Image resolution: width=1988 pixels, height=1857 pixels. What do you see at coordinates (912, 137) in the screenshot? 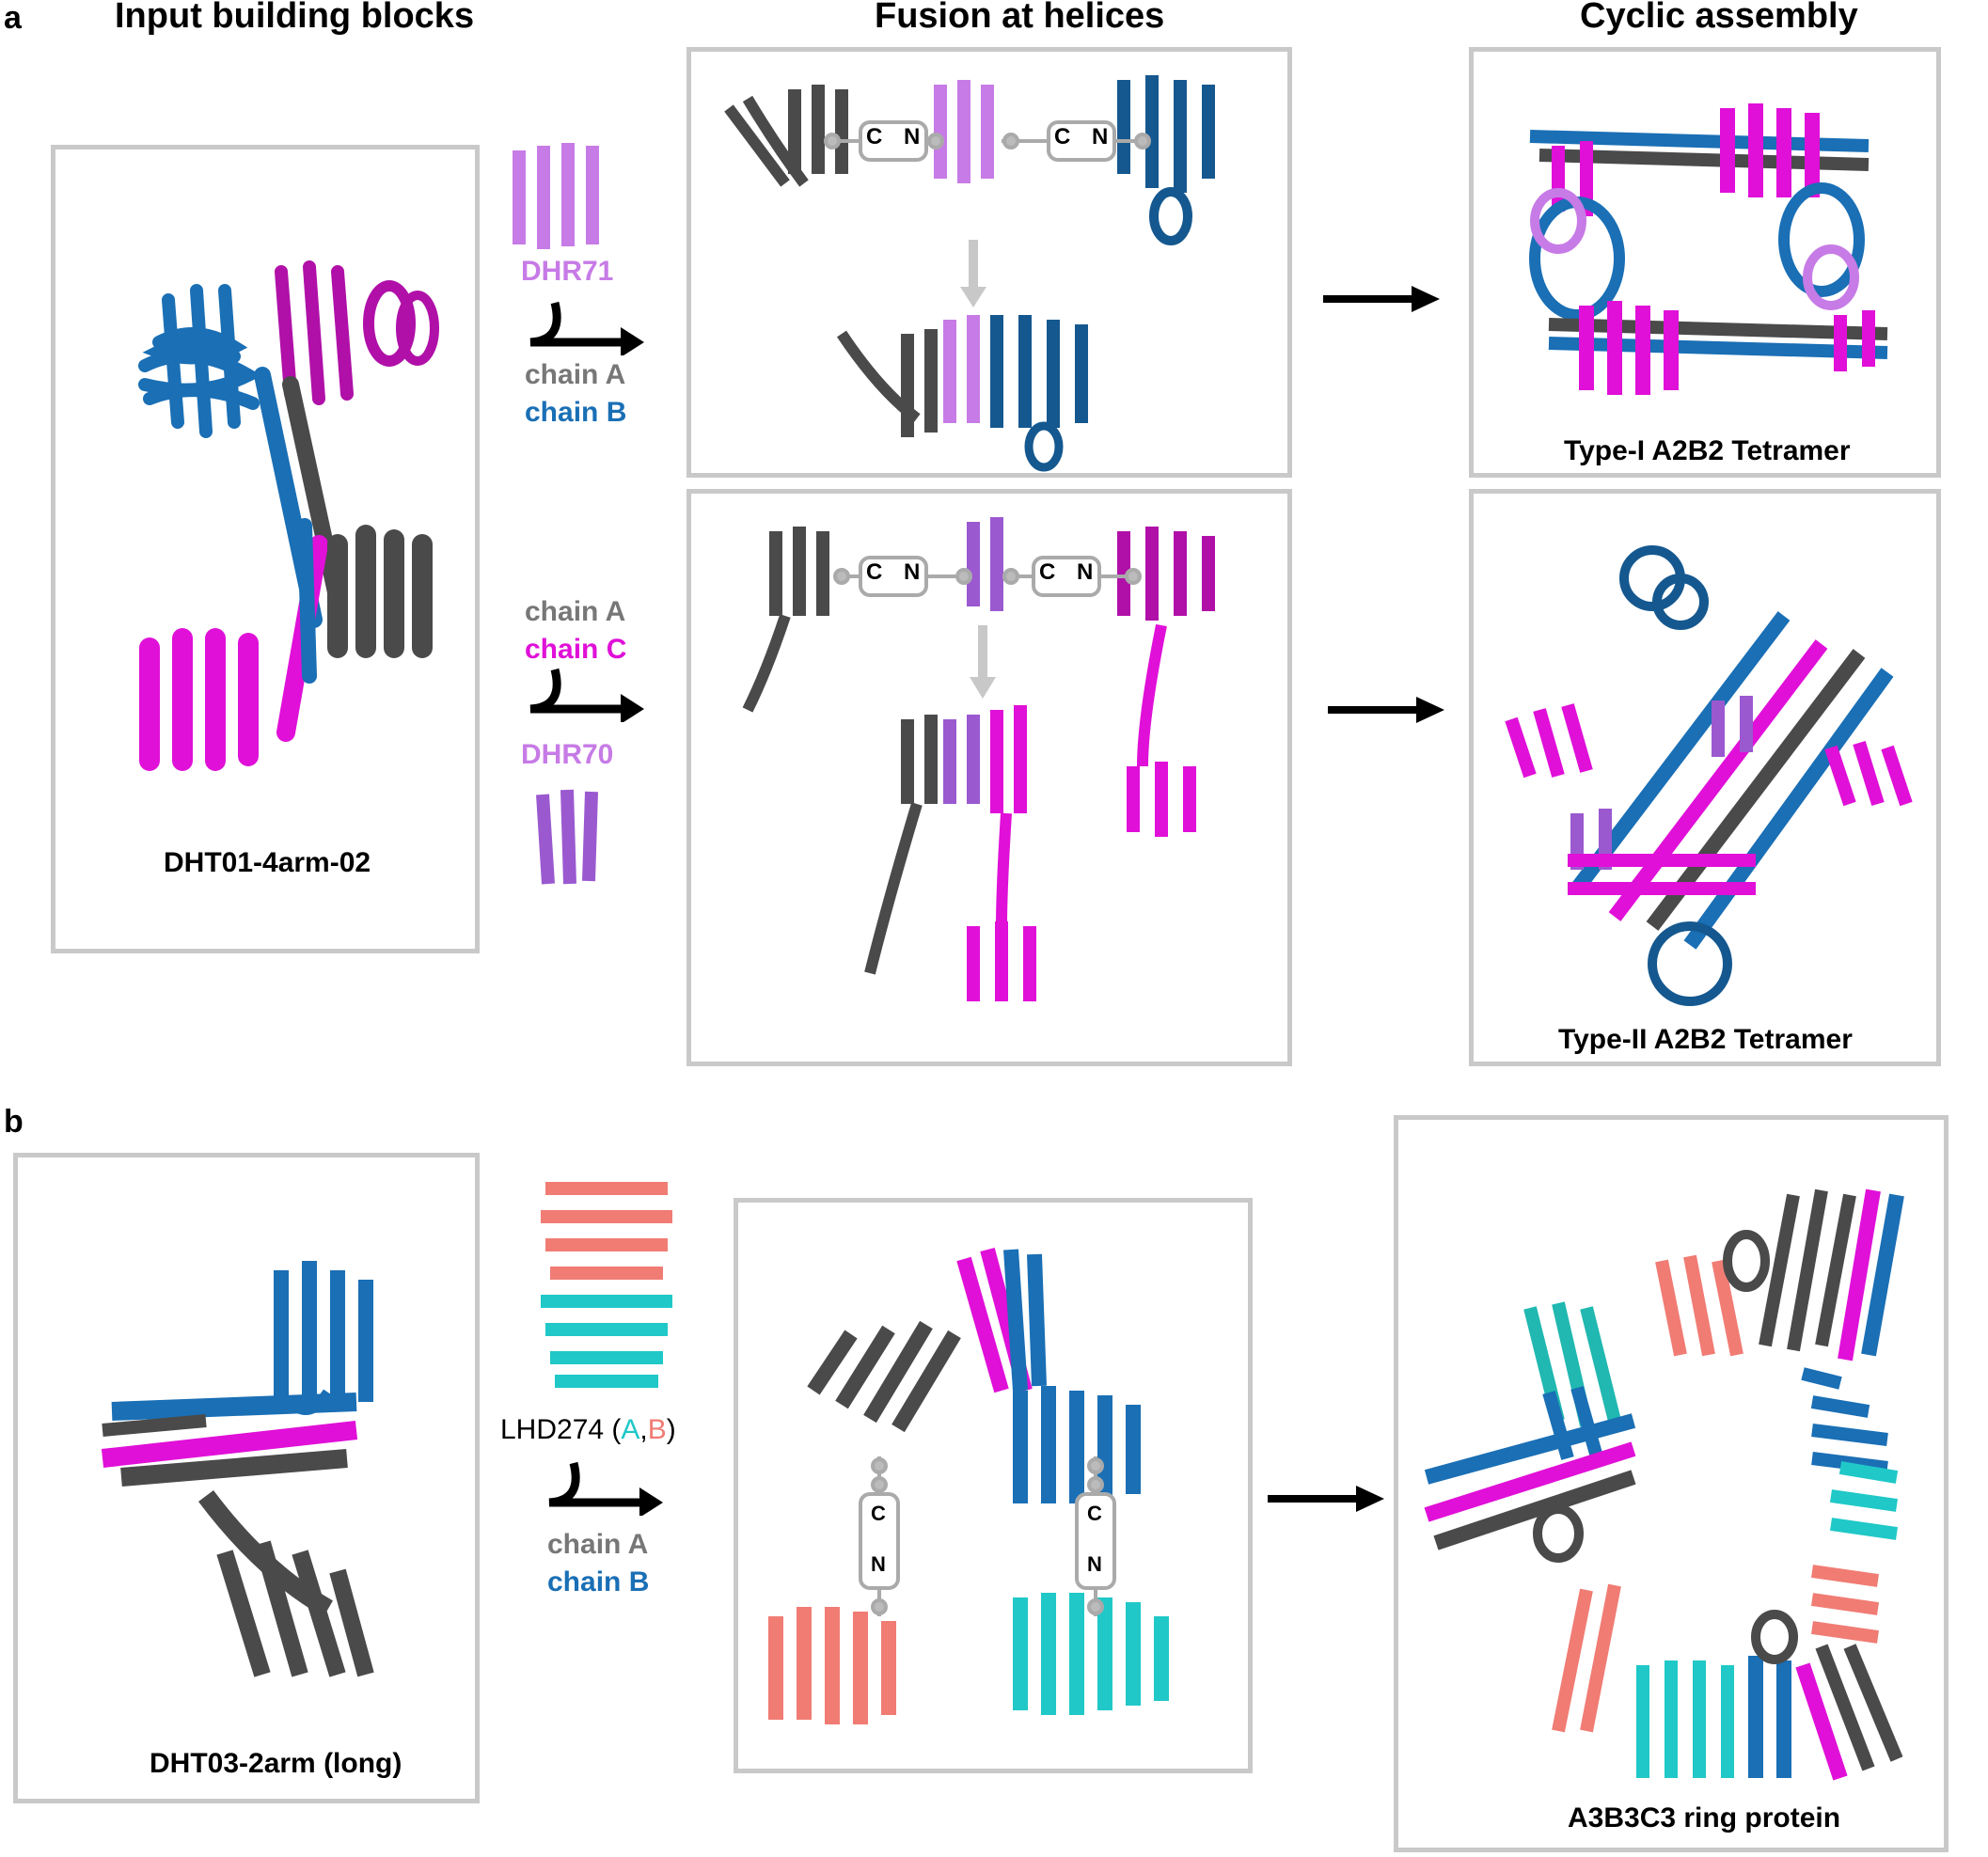
I see `connector-n-row1-1: N` at bounding box center [912, 137].